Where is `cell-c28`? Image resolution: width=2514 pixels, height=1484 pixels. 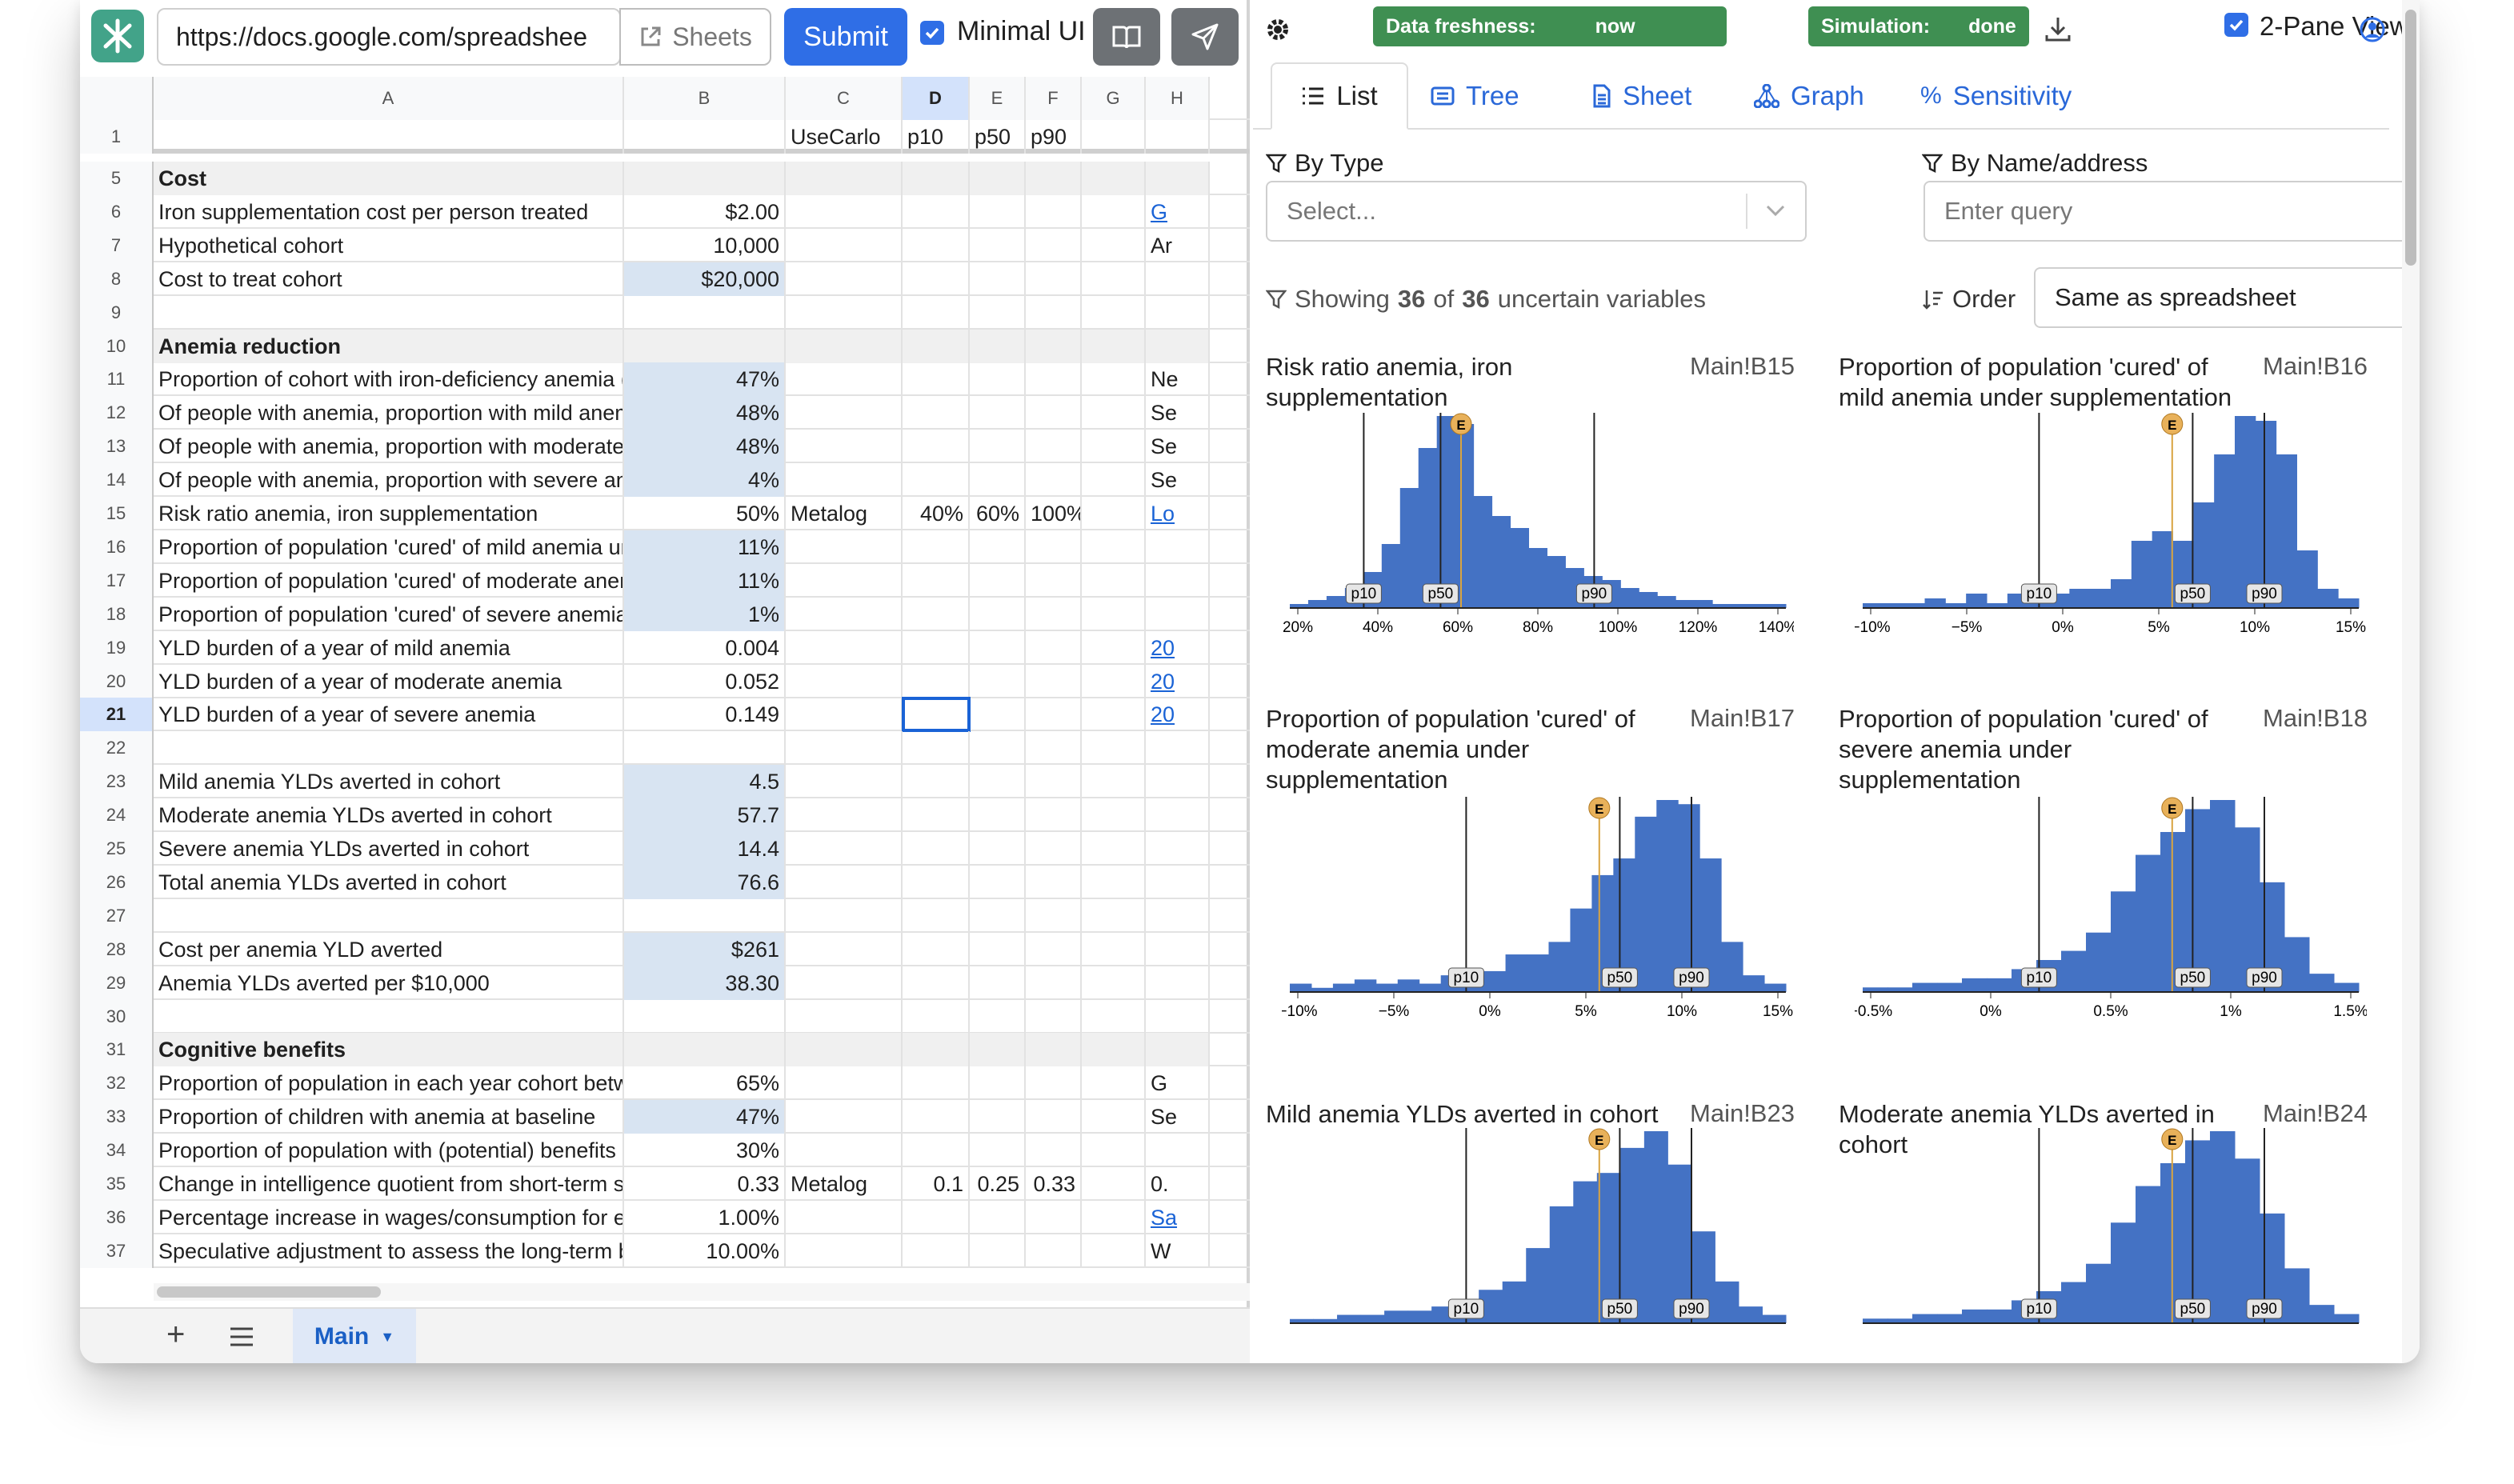
cell-c28 is located at coordinates (845, 949).